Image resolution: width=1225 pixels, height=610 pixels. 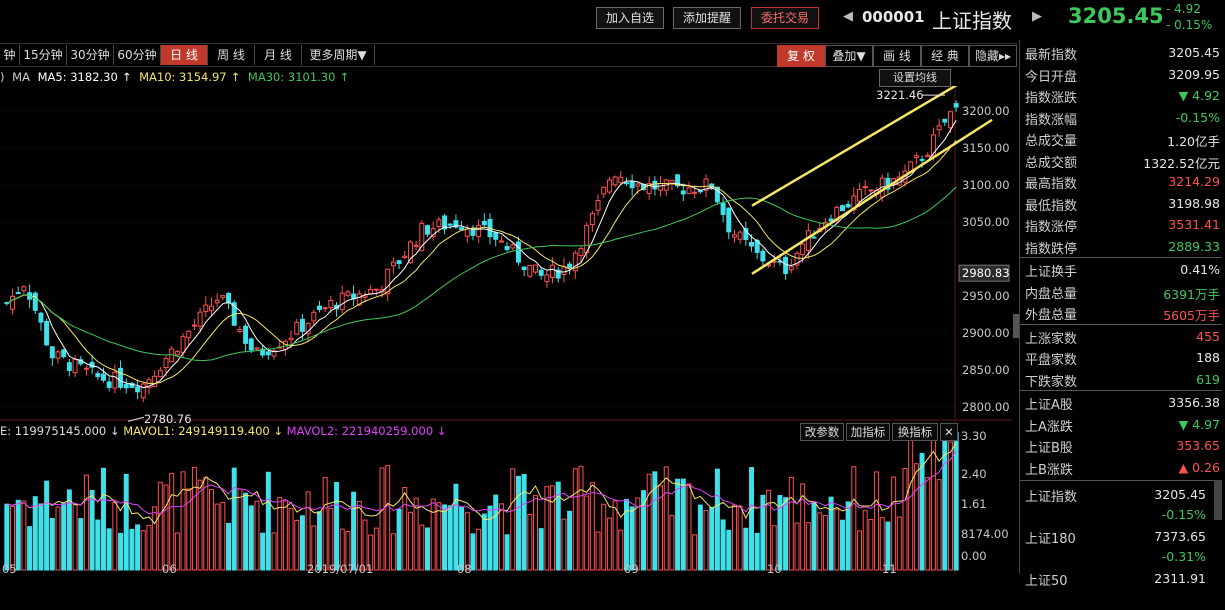 What do you see at coordinates (1049, 405) in the screenshot?
I see `quote-label: 上证A股` at bounding box center [1049, 405].